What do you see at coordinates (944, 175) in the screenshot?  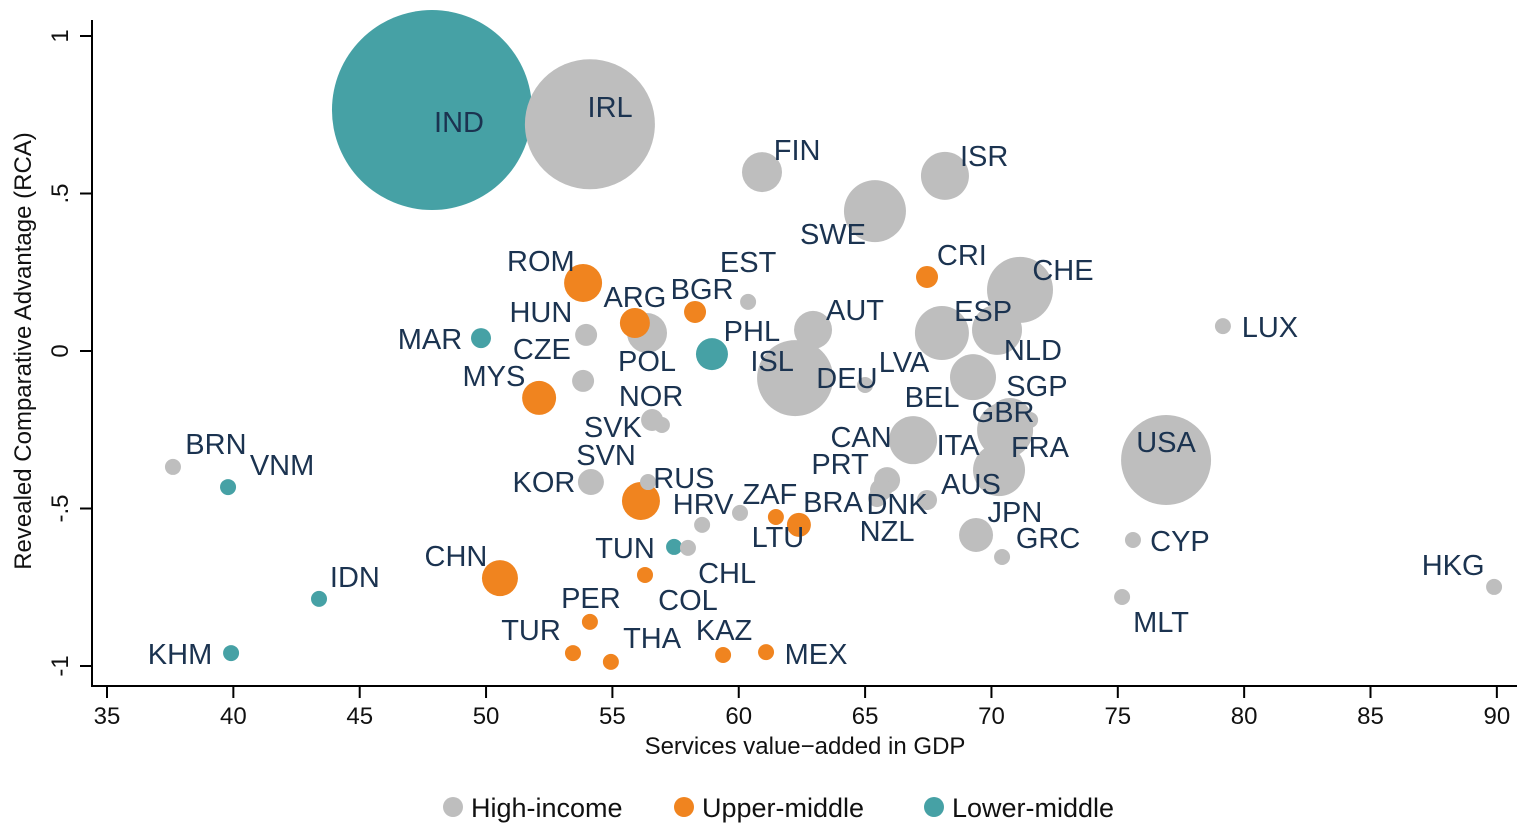 I see `bubble-isr` at bounding box center [944, 175].